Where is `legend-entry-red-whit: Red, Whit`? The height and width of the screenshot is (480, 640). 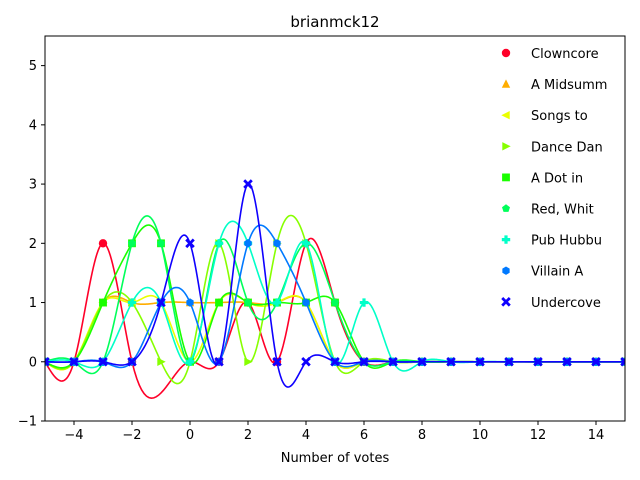 legend-entry-red-whit: Red, Whit is located at coordinates (548, 210).